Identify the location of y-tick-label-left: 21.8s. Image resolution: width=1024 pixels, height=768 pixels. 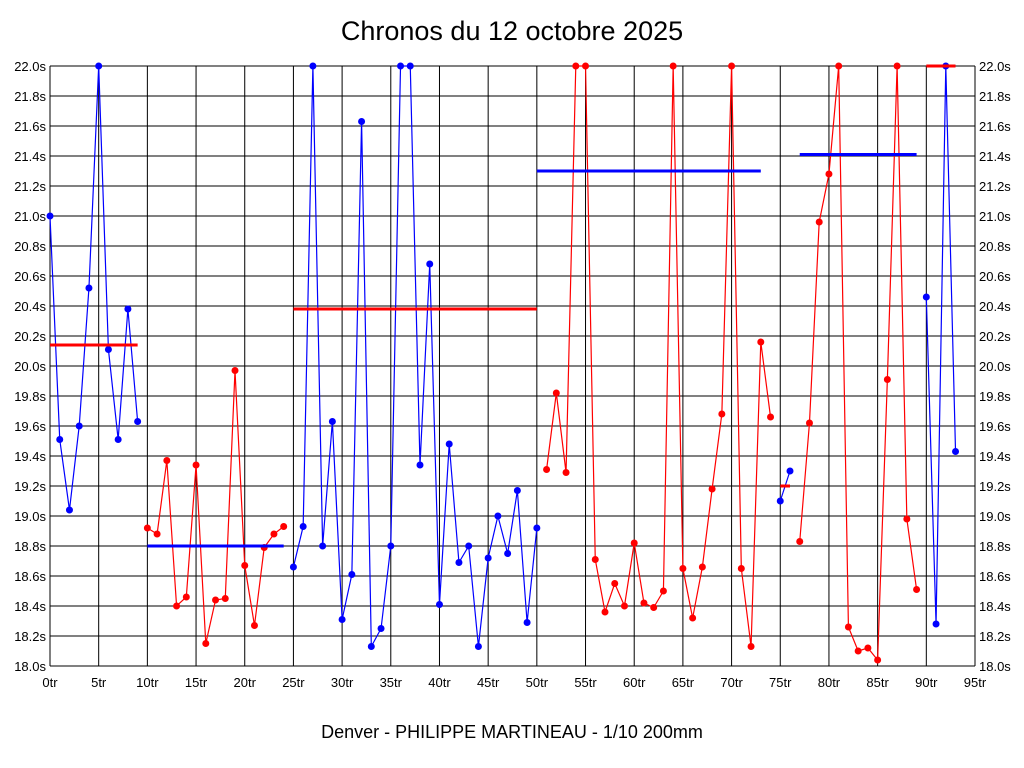
(30, 96).